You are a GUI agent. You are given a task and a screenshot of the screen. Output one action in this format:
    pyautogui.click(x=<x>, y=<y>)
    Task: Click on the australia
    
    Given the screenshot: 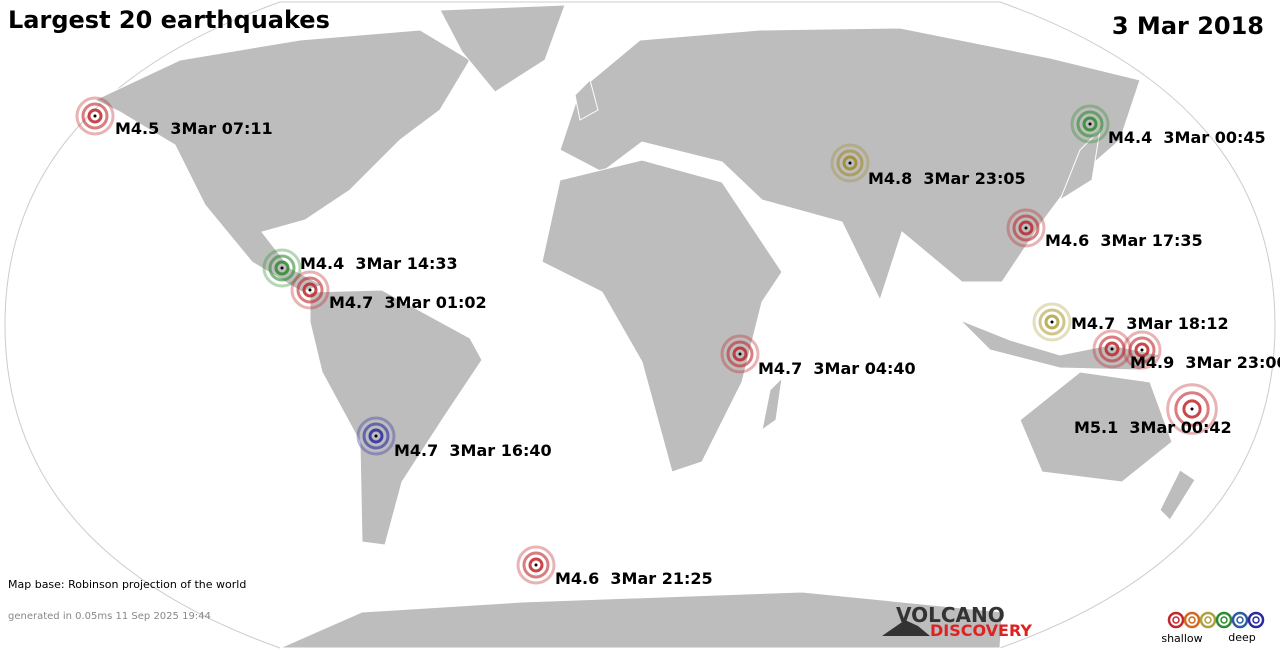 What is the action you would take?
    pyautogui.click(x=1096, y=427)
    